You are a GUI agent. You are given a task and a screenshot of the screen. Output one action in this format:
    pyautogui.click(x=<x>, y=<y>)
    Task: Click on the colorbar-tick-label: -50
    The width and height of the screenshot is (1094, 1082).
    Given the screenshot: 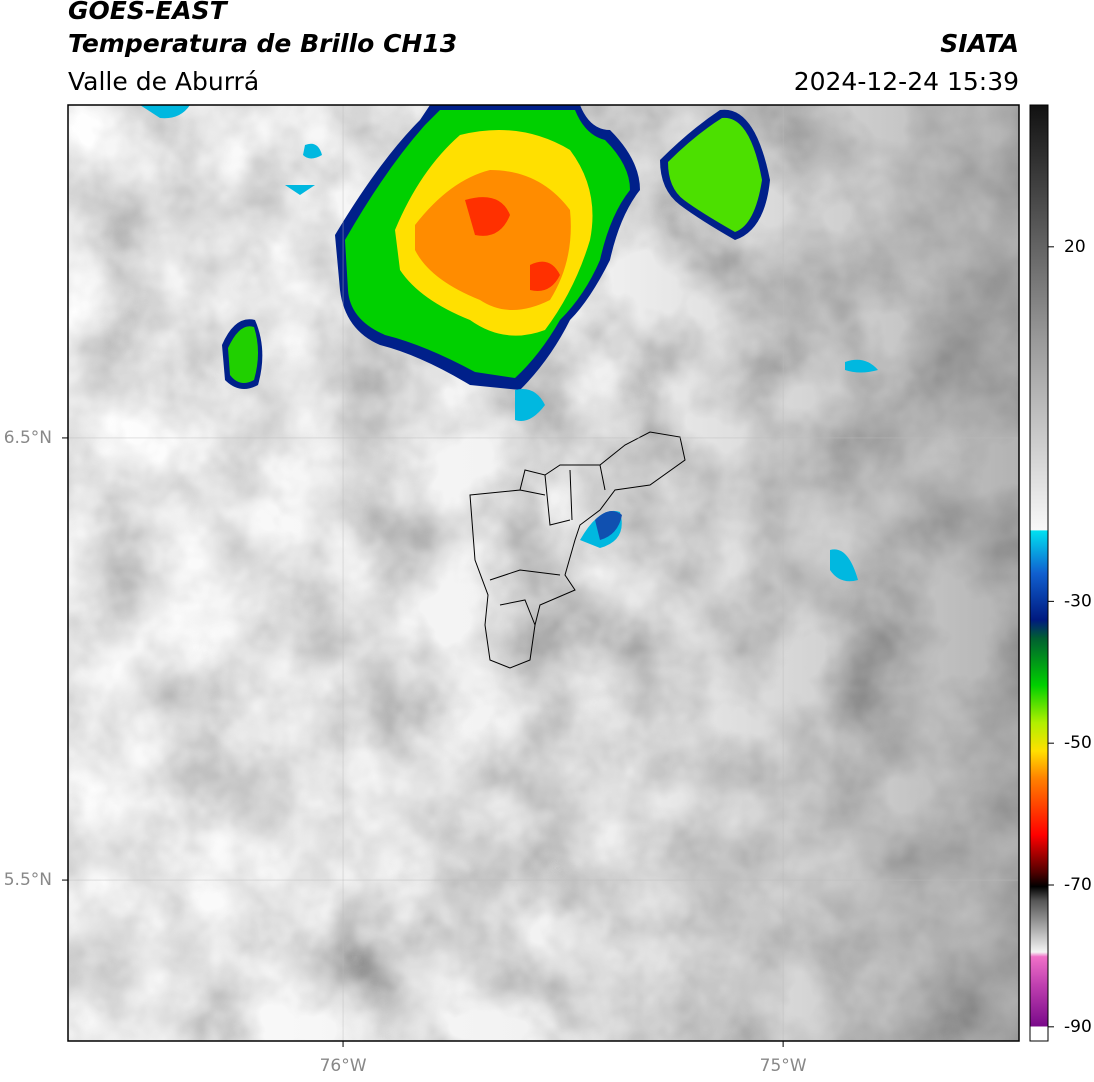 What is the action you would take?
    pyautogui.click(x=1078, y=743)
    